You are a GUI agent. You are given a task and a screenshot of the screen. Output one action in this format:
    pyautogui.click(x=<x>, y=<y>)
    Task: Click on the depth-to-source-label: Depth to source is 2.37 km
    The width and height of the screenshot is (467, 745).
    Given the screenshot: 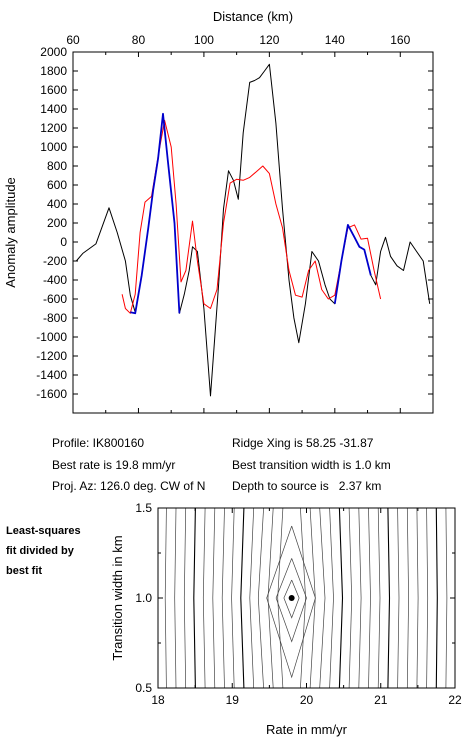 What is the action you would take?
    pyautogui.click(x=306, y=486)
    